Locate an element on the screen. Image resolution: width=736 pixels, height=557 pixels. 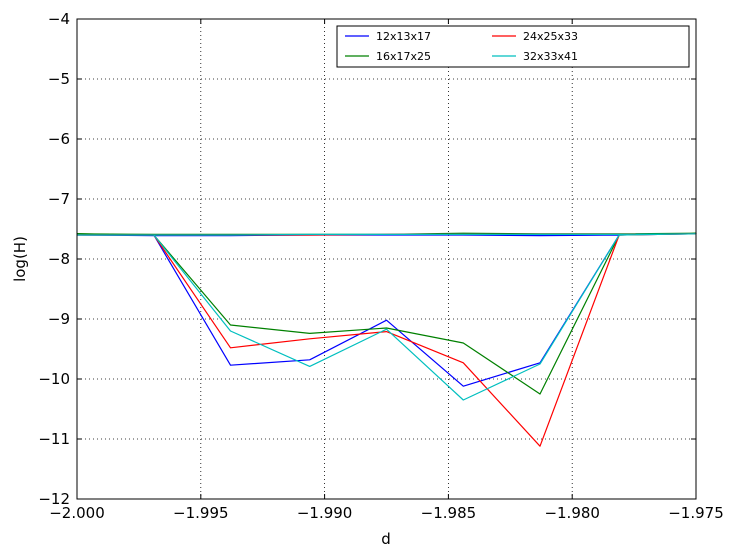
y-tick-label: −8 is located at coordinates (59, 259).